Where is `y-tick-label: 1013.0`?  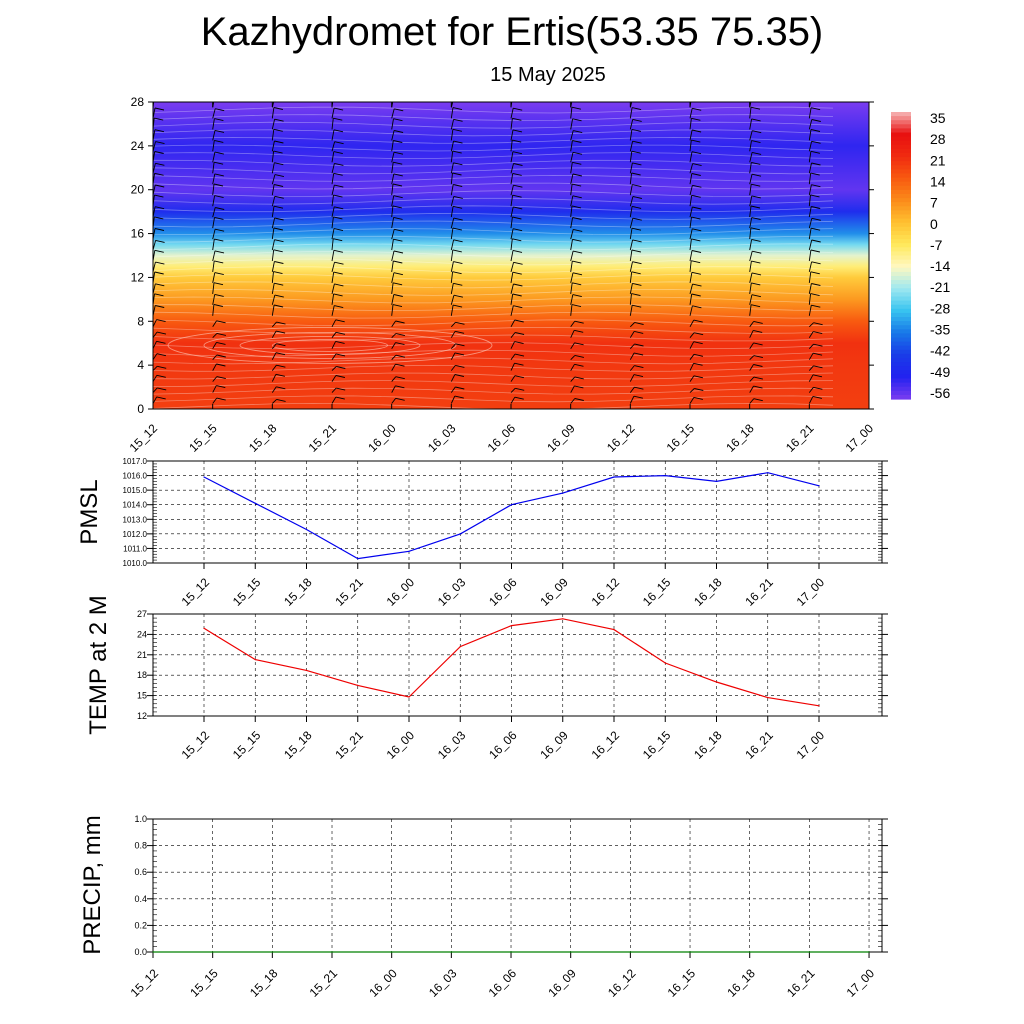
y-tick-label: 1013.0 is located at coordinates (135, 519).